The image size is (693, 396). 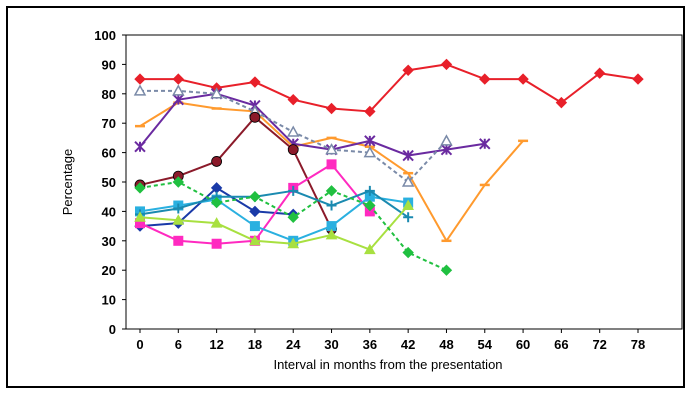 I want to click on x-tick-label: 6, so click(x=178, y=344).